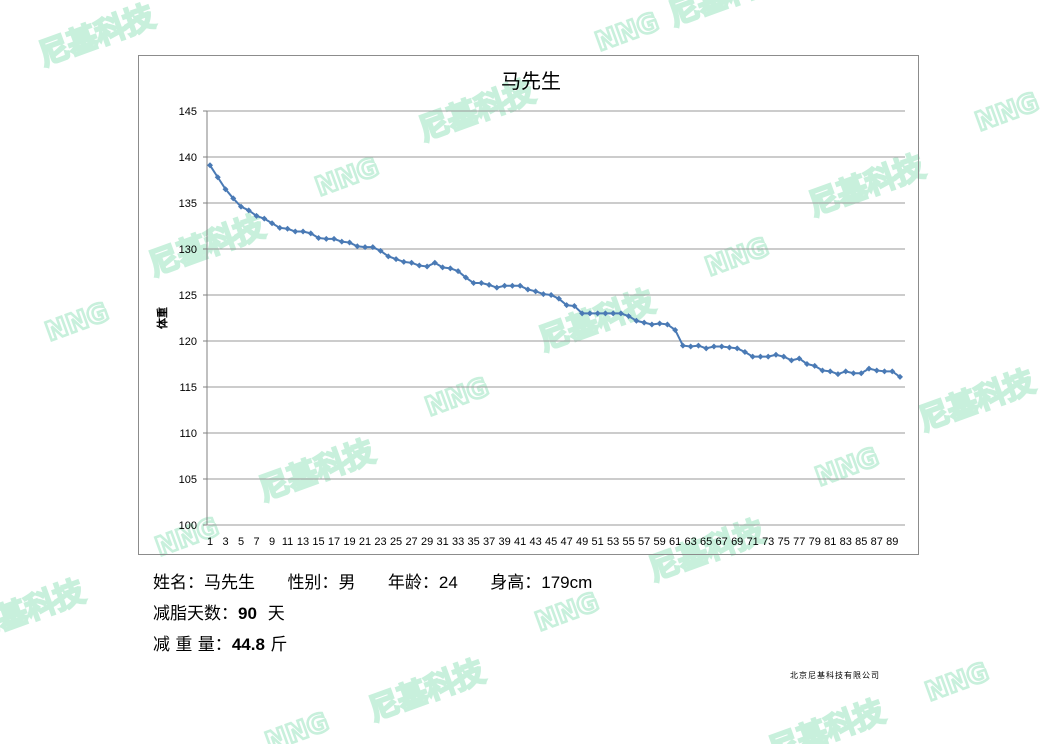 The image size is (1053, 744). What do you see at coordinates (188, 480) in the screenshot?
I see `y-tick-label: 105` at bounding box center [188, 480].